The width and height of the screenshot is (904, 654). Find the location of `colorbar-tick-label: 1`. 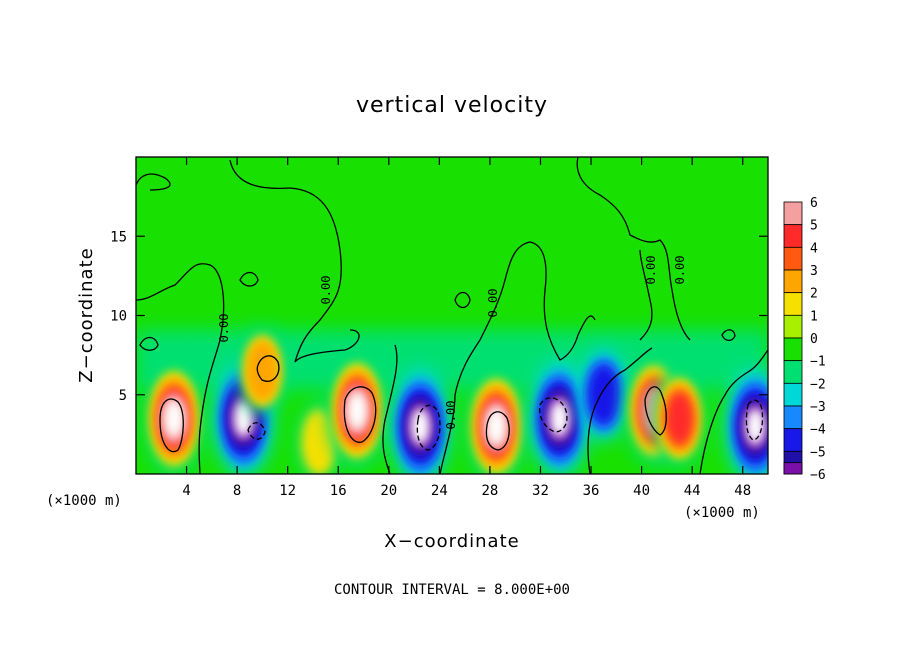

colorbar-tick-label: 1 is located at coordinates (814, 316).